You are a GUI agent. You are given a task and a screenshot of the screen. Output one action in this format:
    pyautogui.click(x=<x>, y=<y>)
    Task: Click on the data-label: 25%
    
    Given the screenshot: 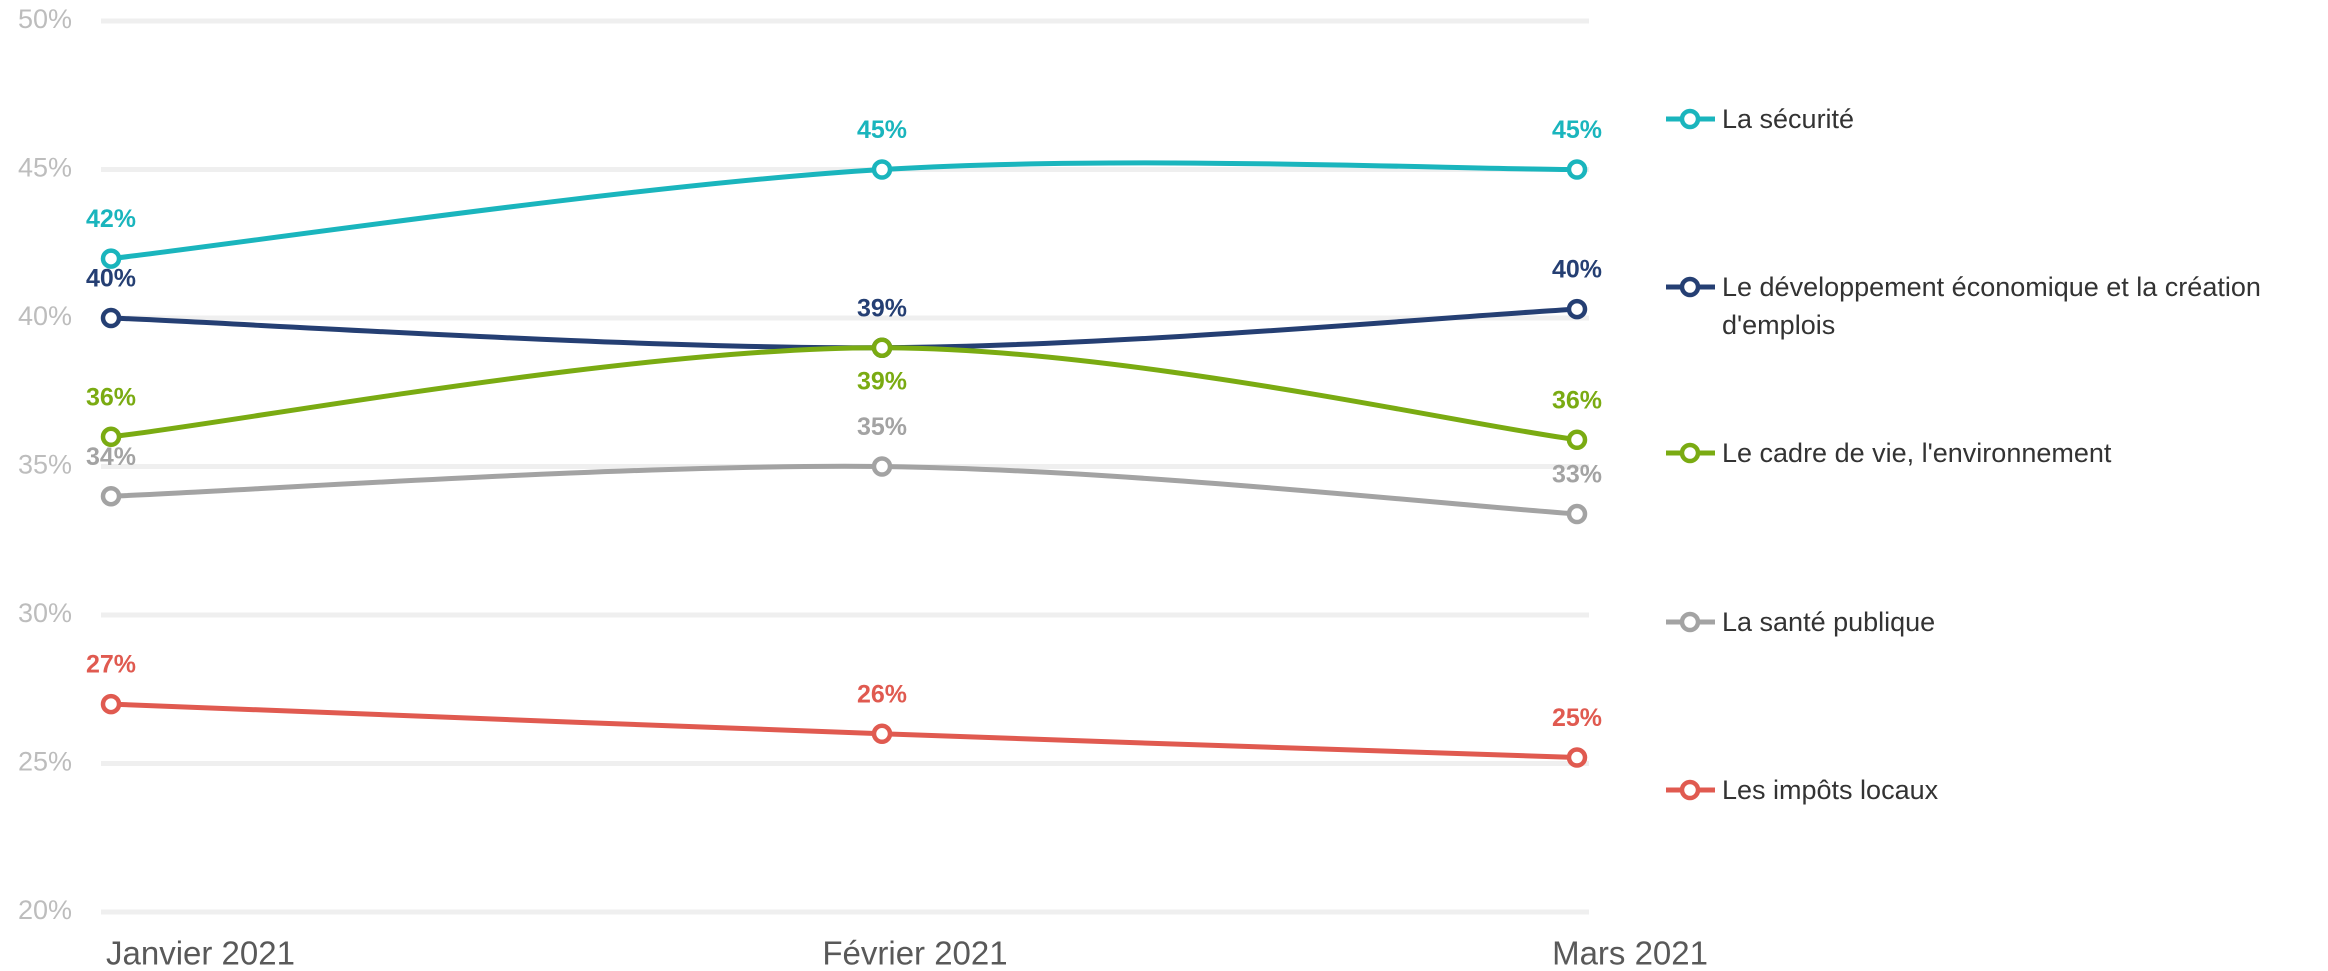 What is the action you would take?
    pyautogui.click(x=1577, y=718)
    